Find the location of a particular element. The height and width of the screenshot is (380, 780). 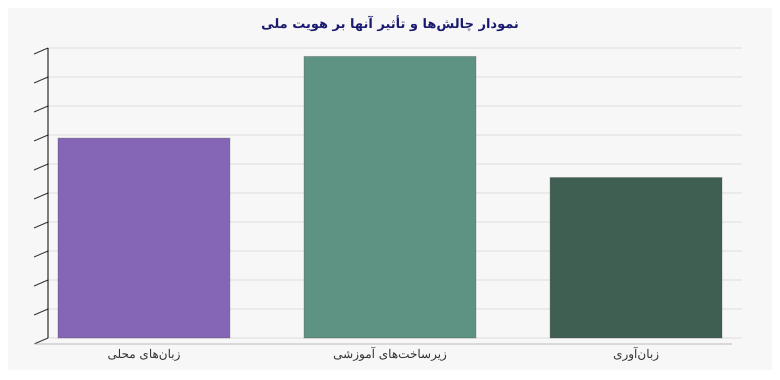

x-tick-label: زبان‌آوری is located at coordinates (636, 353).